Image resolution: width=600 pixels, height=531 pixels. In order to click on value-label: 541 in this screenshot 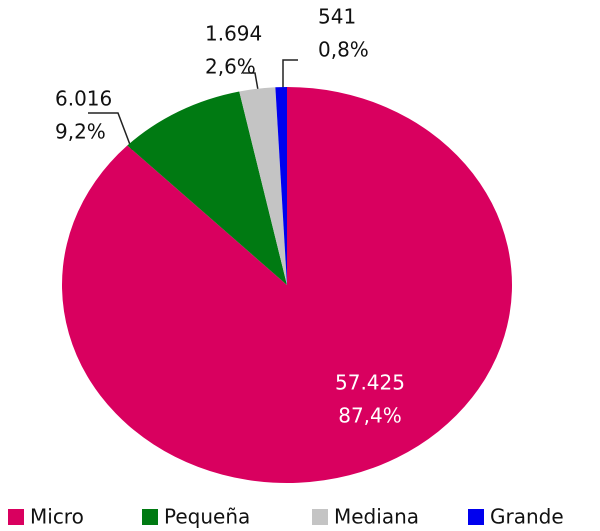, I will do `click(337, 17)`.